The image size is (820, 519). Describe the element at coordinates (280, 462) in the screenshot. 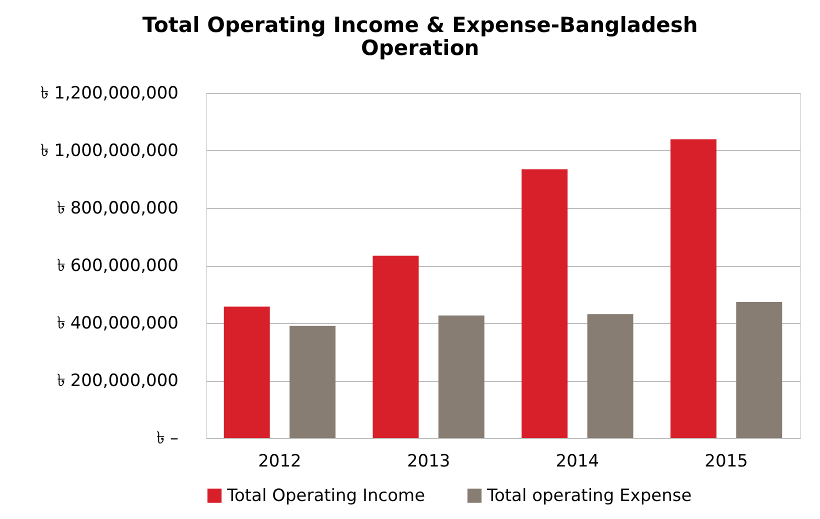

I see `x-tick-label: 2012` at that location.